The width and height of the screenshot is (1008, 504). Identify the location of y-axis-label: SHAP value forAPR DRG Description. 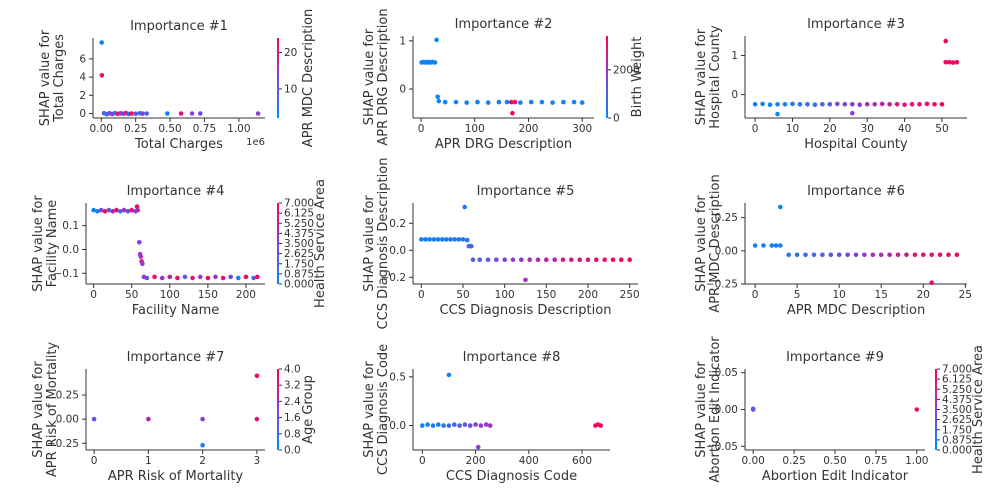
(376, 76).